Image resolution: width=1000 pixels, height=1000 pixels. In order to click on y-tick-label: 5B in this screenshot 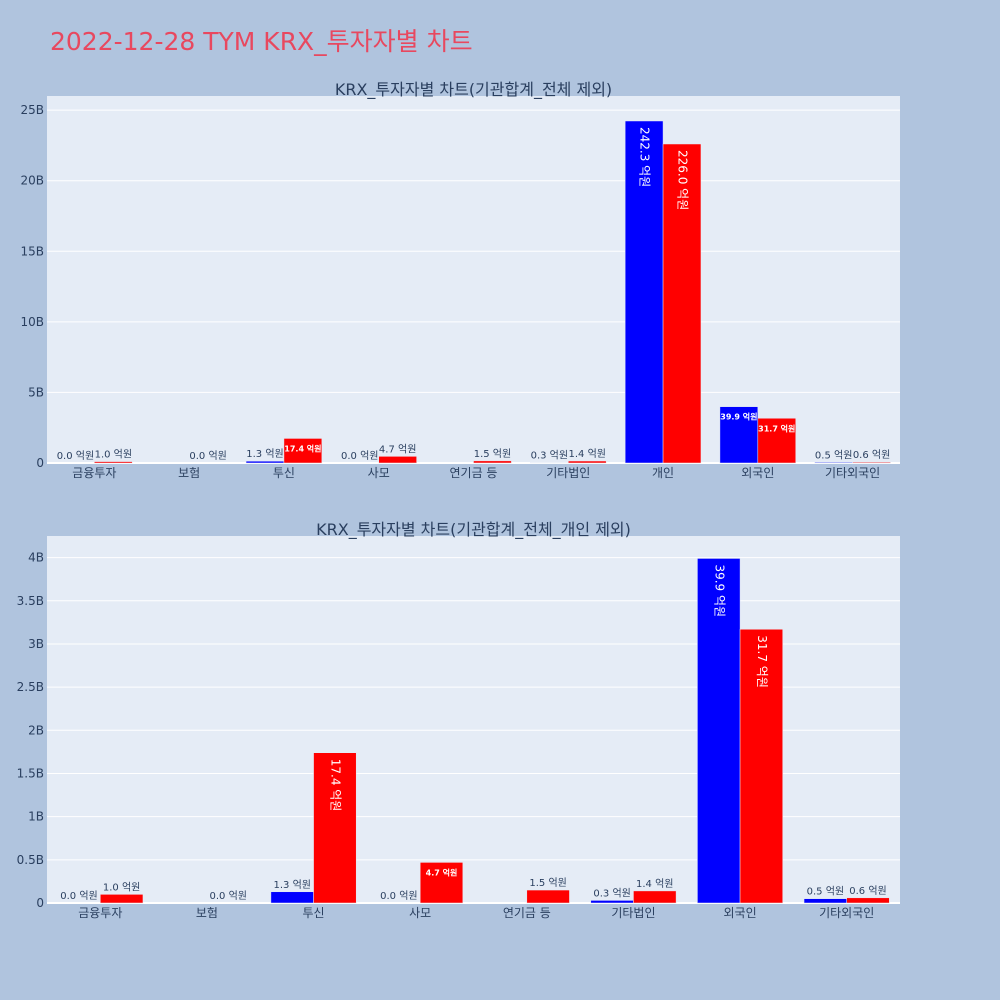, I will do `click(36, 392)`.